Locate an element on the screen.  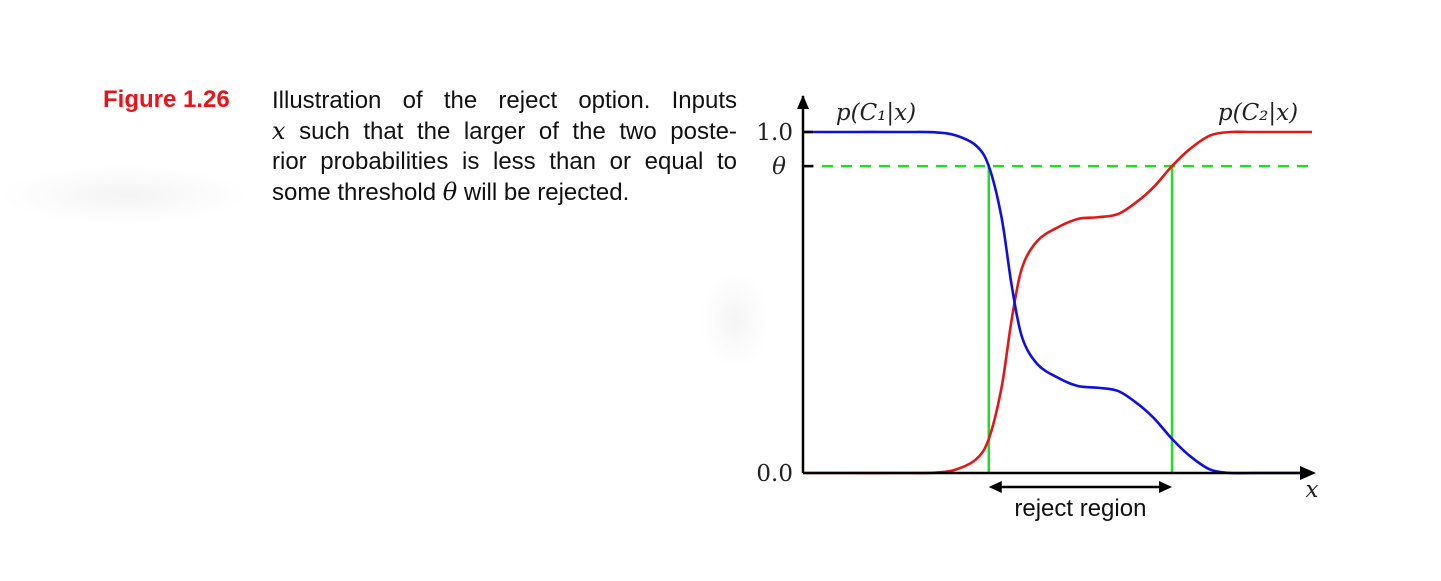
reject-arrowhead-left is located at coordinates (995, 487).